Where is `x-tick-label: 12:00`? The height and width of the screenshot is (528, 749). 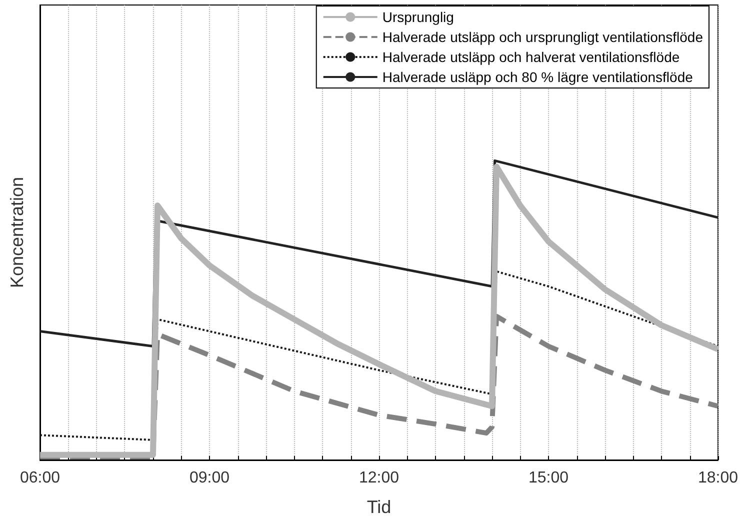 x-tick-label: 12:00 is located at coordinates (379, 478).